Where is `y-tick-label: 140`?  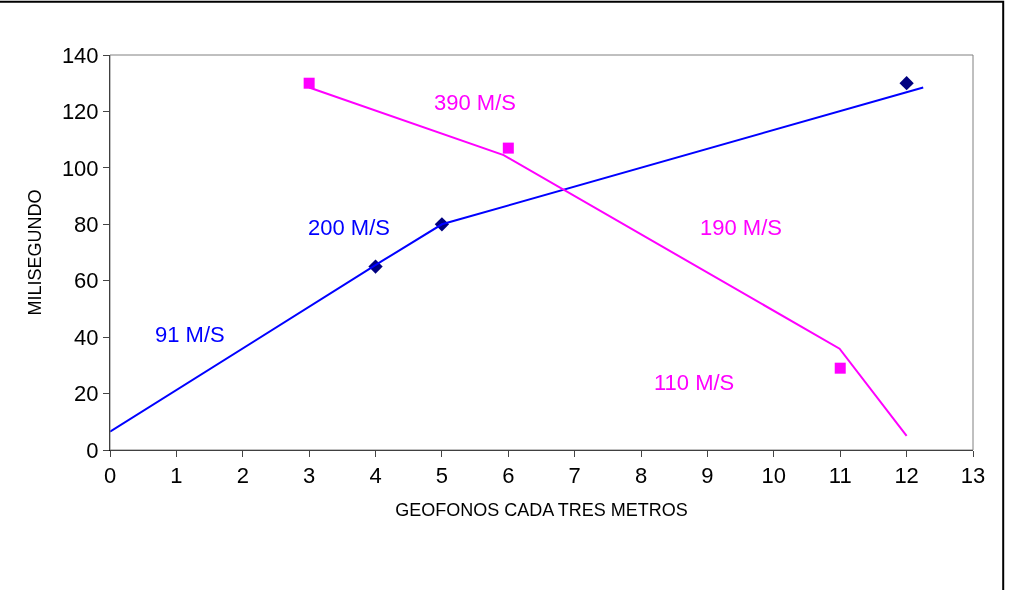
y-tick-label: 140 is located at coordinates (80, 55).